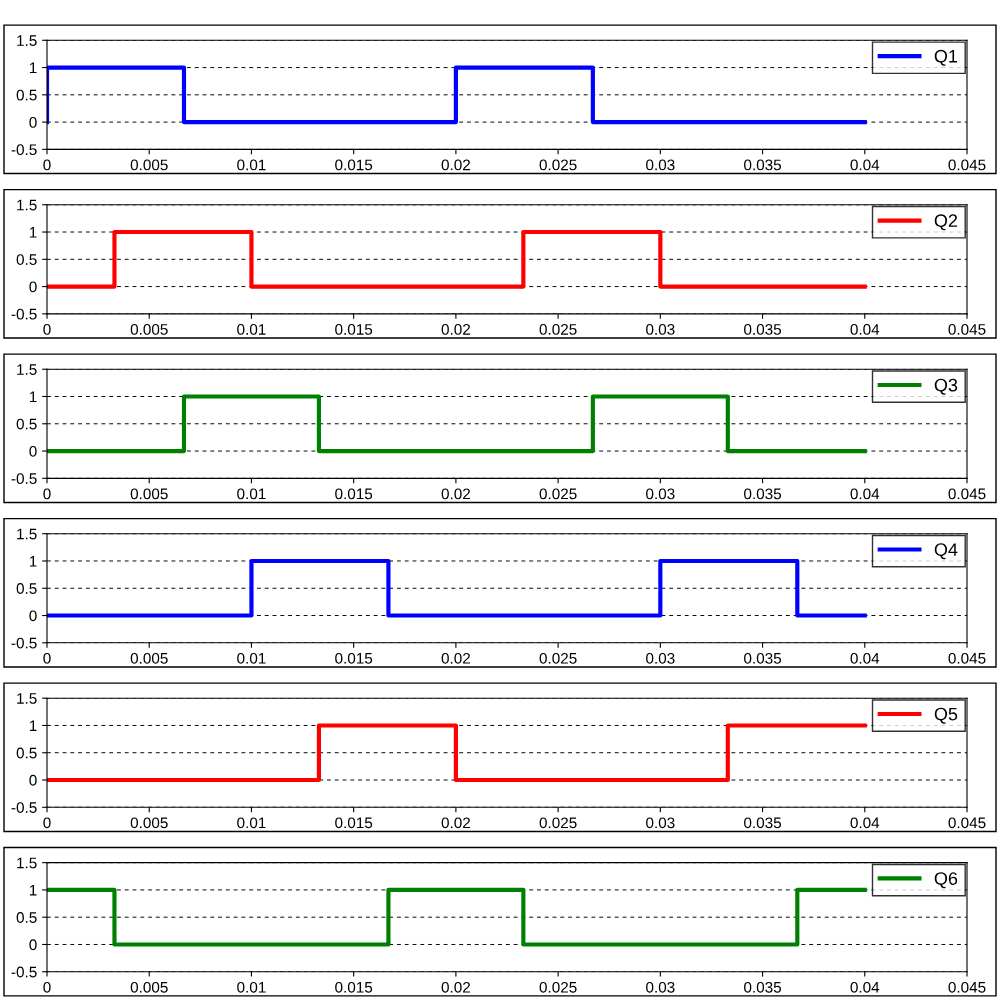  Describe the element at coordinates (946, 386) in the screenshot. I see `legend-label: Q3` at that location.